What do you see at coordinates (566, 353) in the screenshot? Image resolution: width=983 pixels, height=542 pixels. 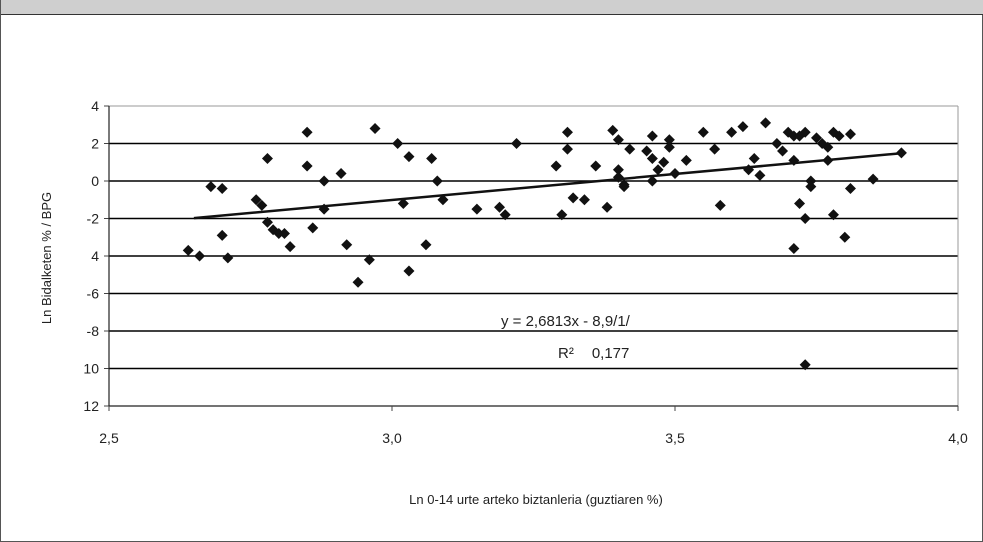 I see `r-squared-symbol: R²` at bounding box center [566, 353].